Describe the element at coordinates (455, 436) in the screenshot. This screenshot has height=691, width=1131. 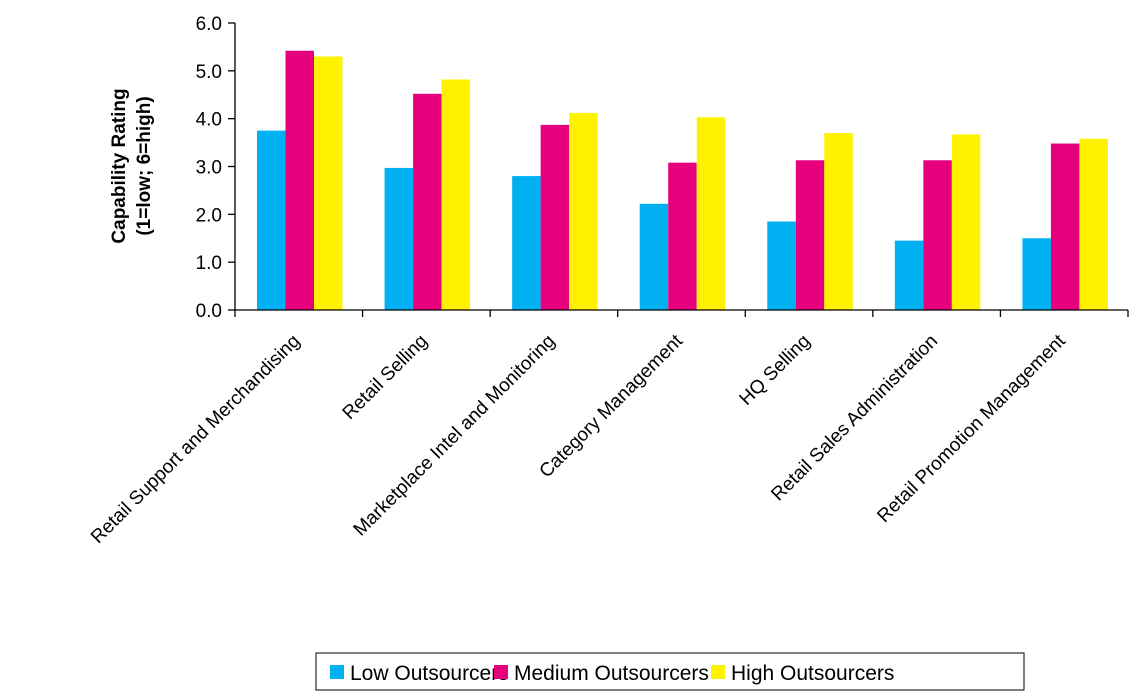
I see `x-category-label: Marketplace Intel and Monitoring` at that location.